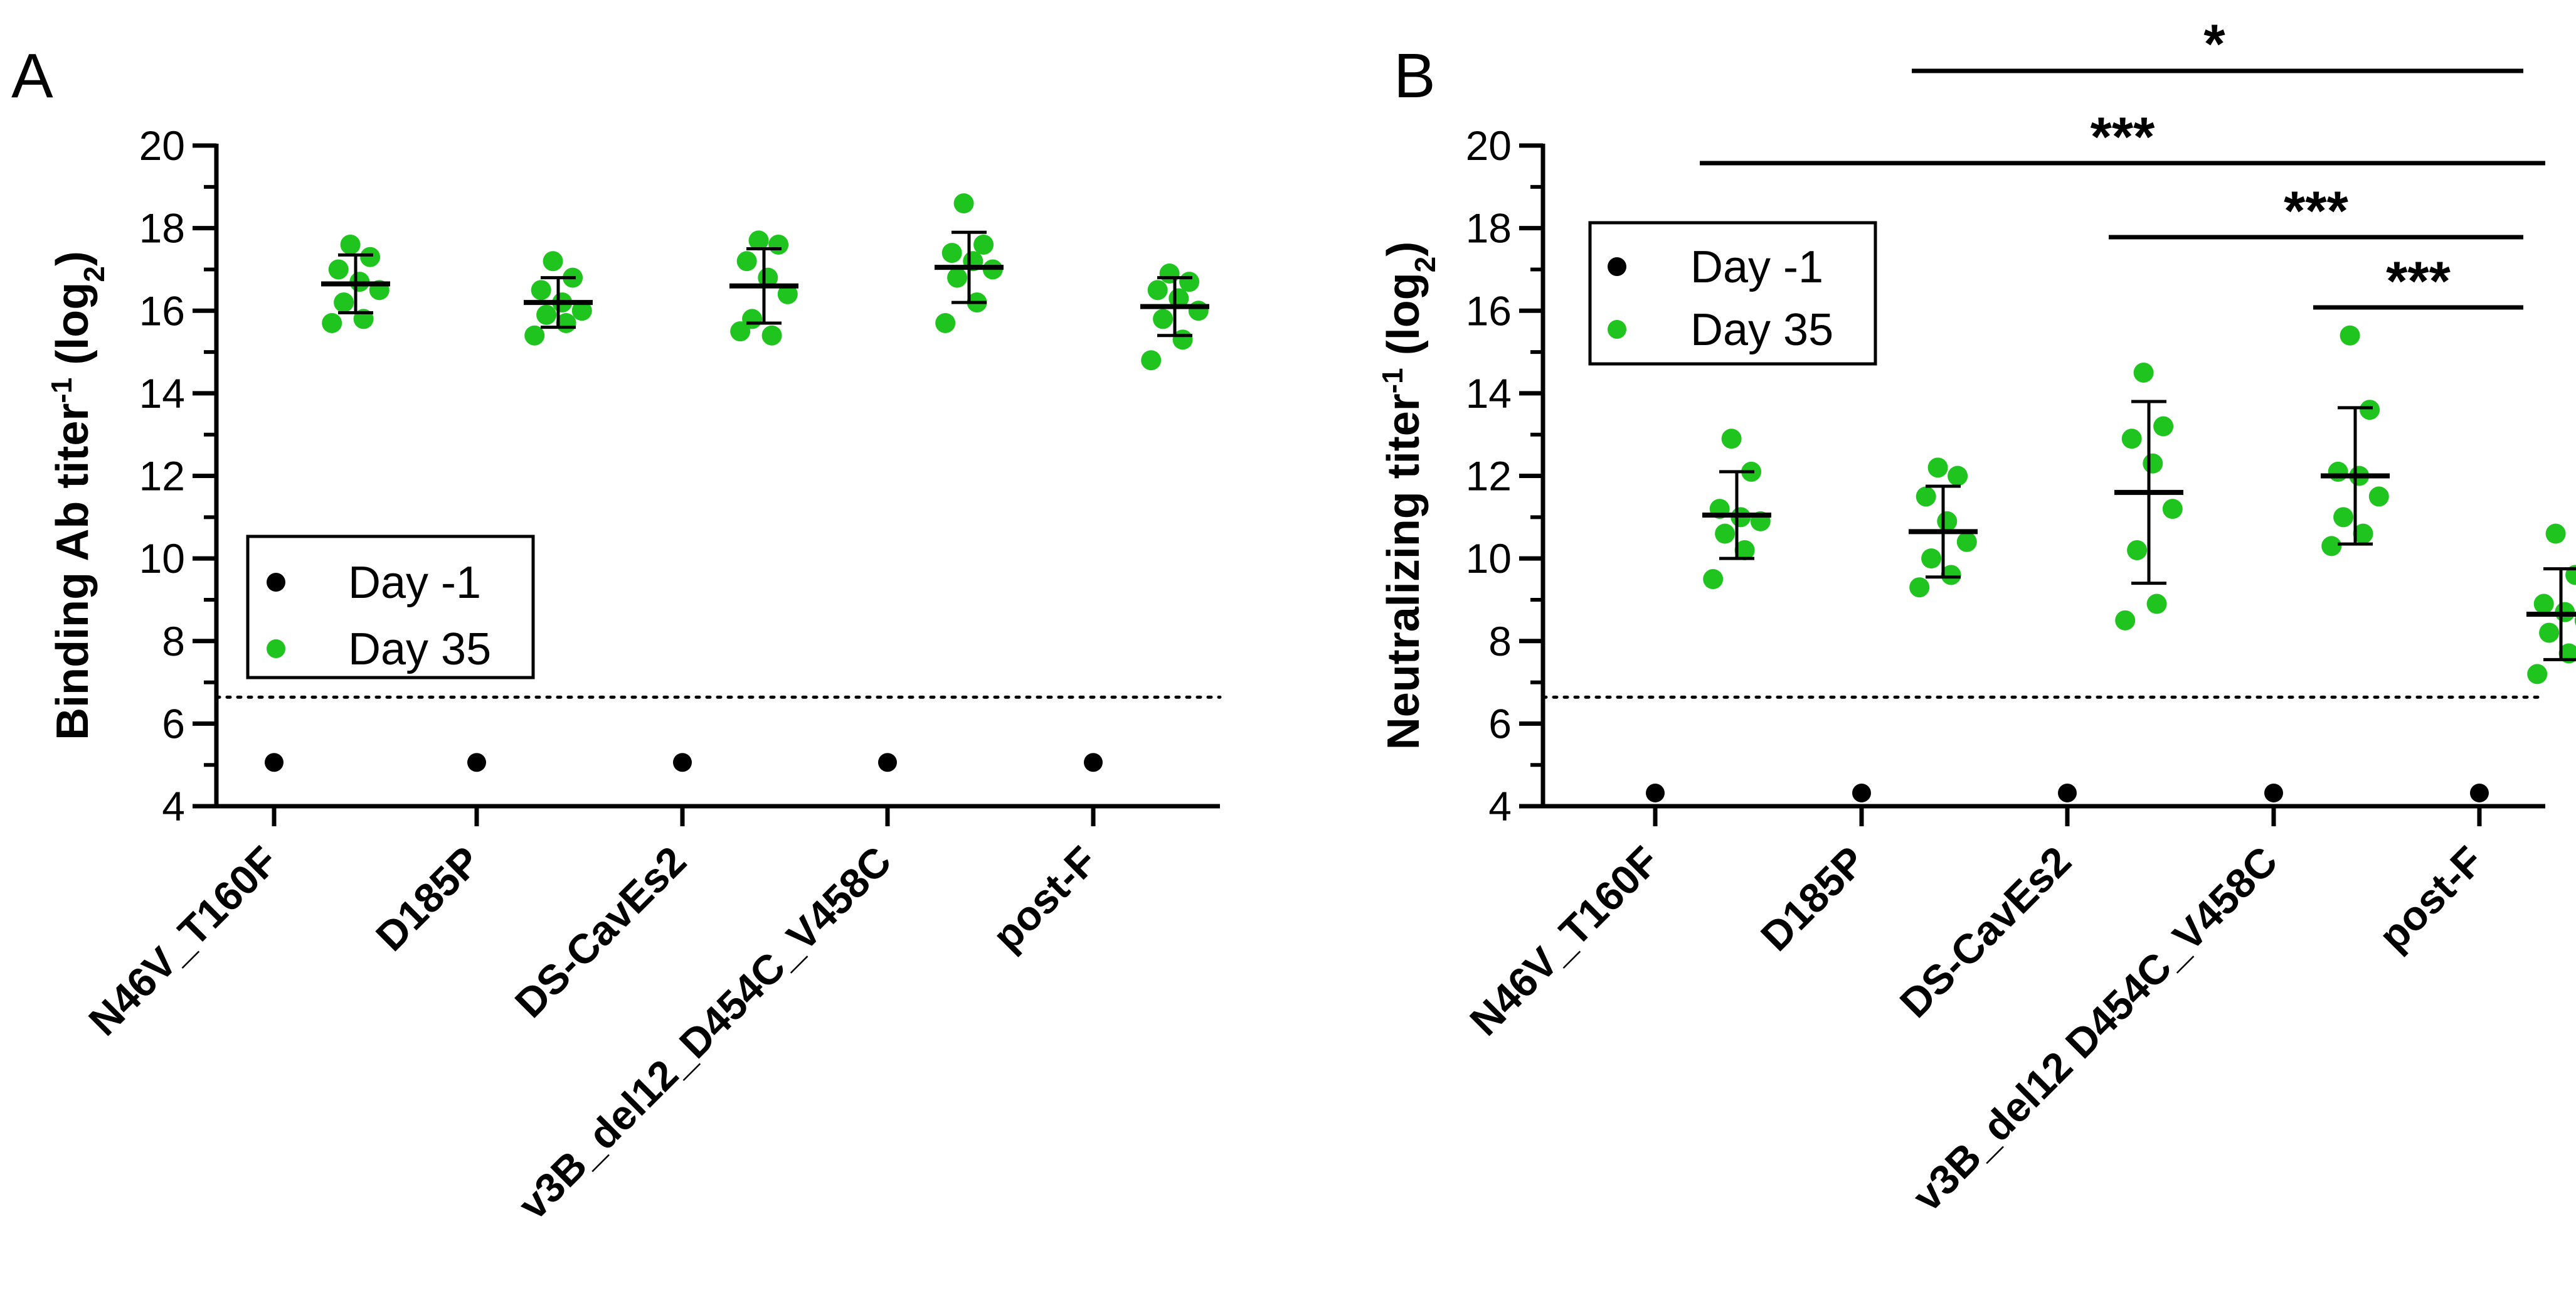 The image size is (2576, 1315). What do you see at coordinates (1489, 228) in the screenshot?
I see `panel-b-y-tick-label: 18` at bounding box center [1489, 228].